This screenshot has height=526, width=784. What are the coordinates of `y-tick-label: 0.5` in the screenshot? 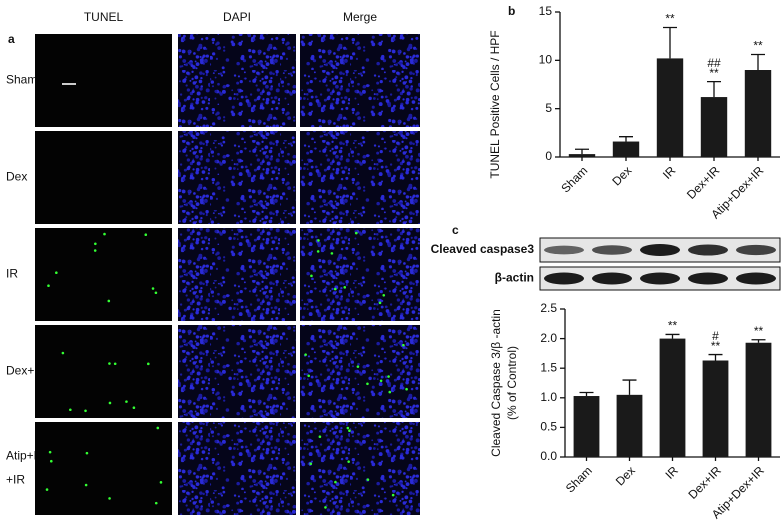 It's located at (548, 427).